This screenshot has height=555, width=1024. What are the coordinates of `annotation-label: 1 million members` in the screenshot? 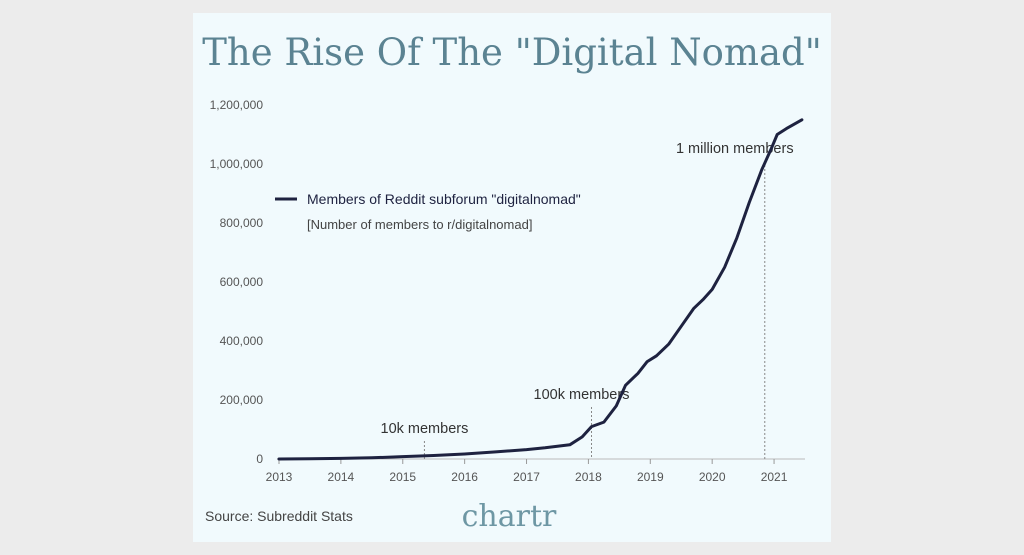 It's located at (735, 149).